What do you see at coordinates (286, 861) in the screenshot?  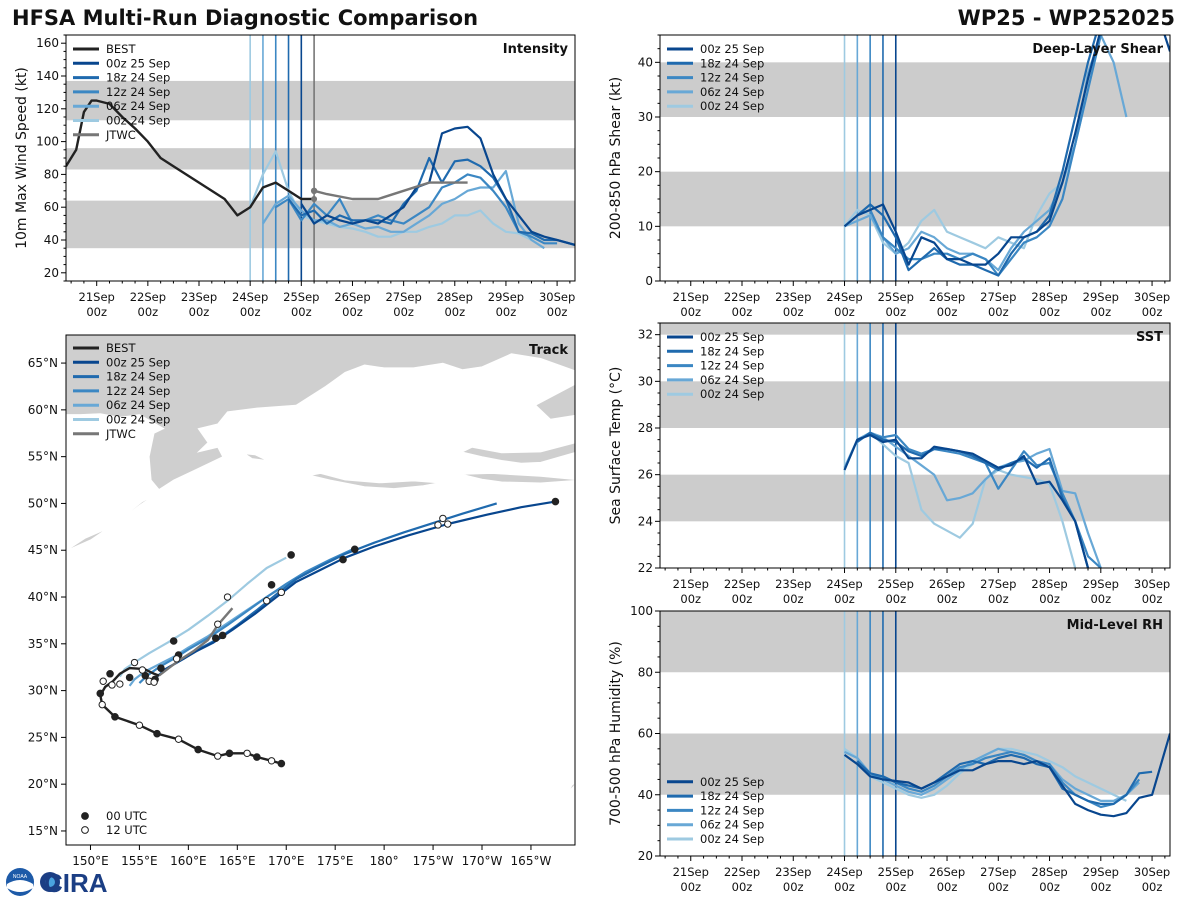 I see `track-xtick-label: 170°E` at bounding box center [286, 861].